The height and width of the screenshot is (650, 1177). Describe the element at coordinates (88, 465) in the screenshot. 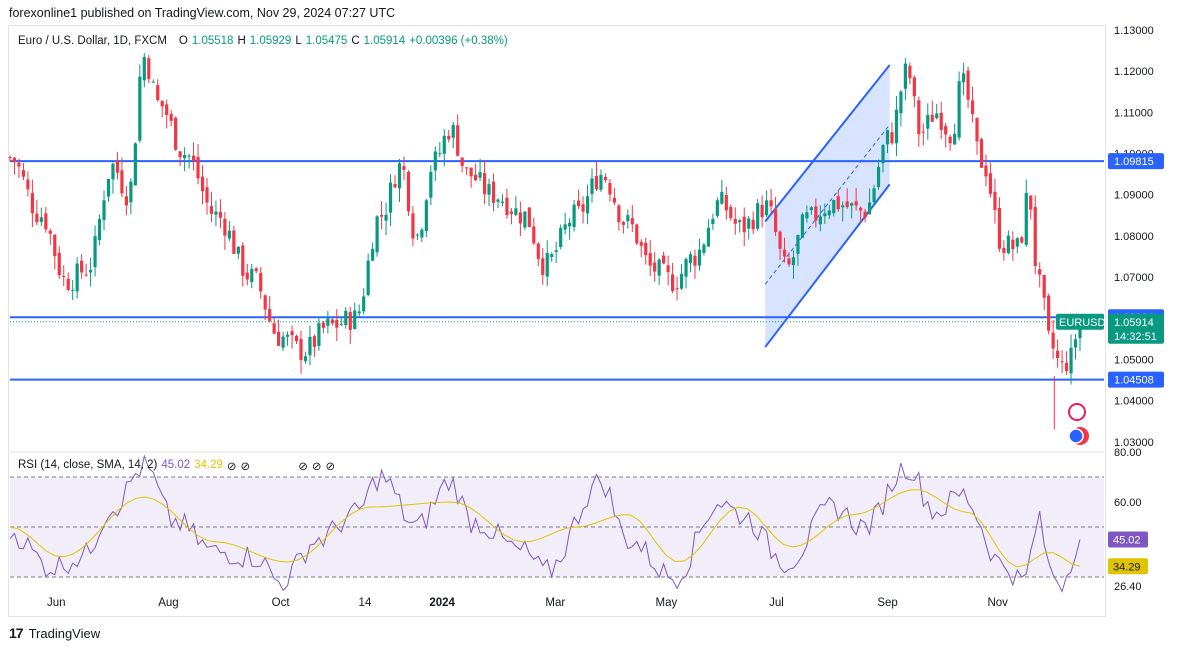

I see `rsi-title: RSI (14, close, SMA, 14, 2)` at that location.